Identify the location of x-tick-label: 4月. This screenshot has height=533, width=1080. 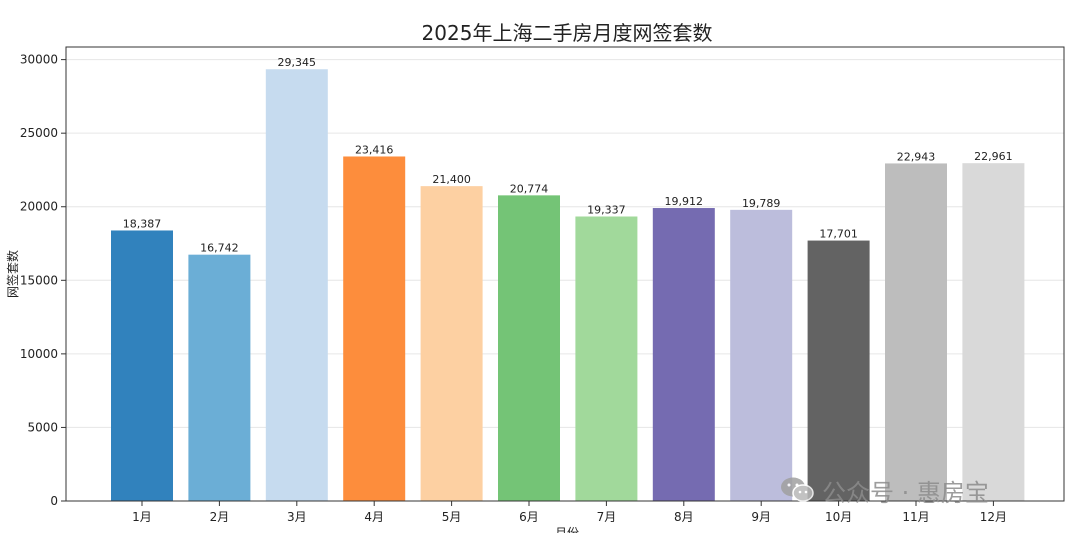
(374, 517).